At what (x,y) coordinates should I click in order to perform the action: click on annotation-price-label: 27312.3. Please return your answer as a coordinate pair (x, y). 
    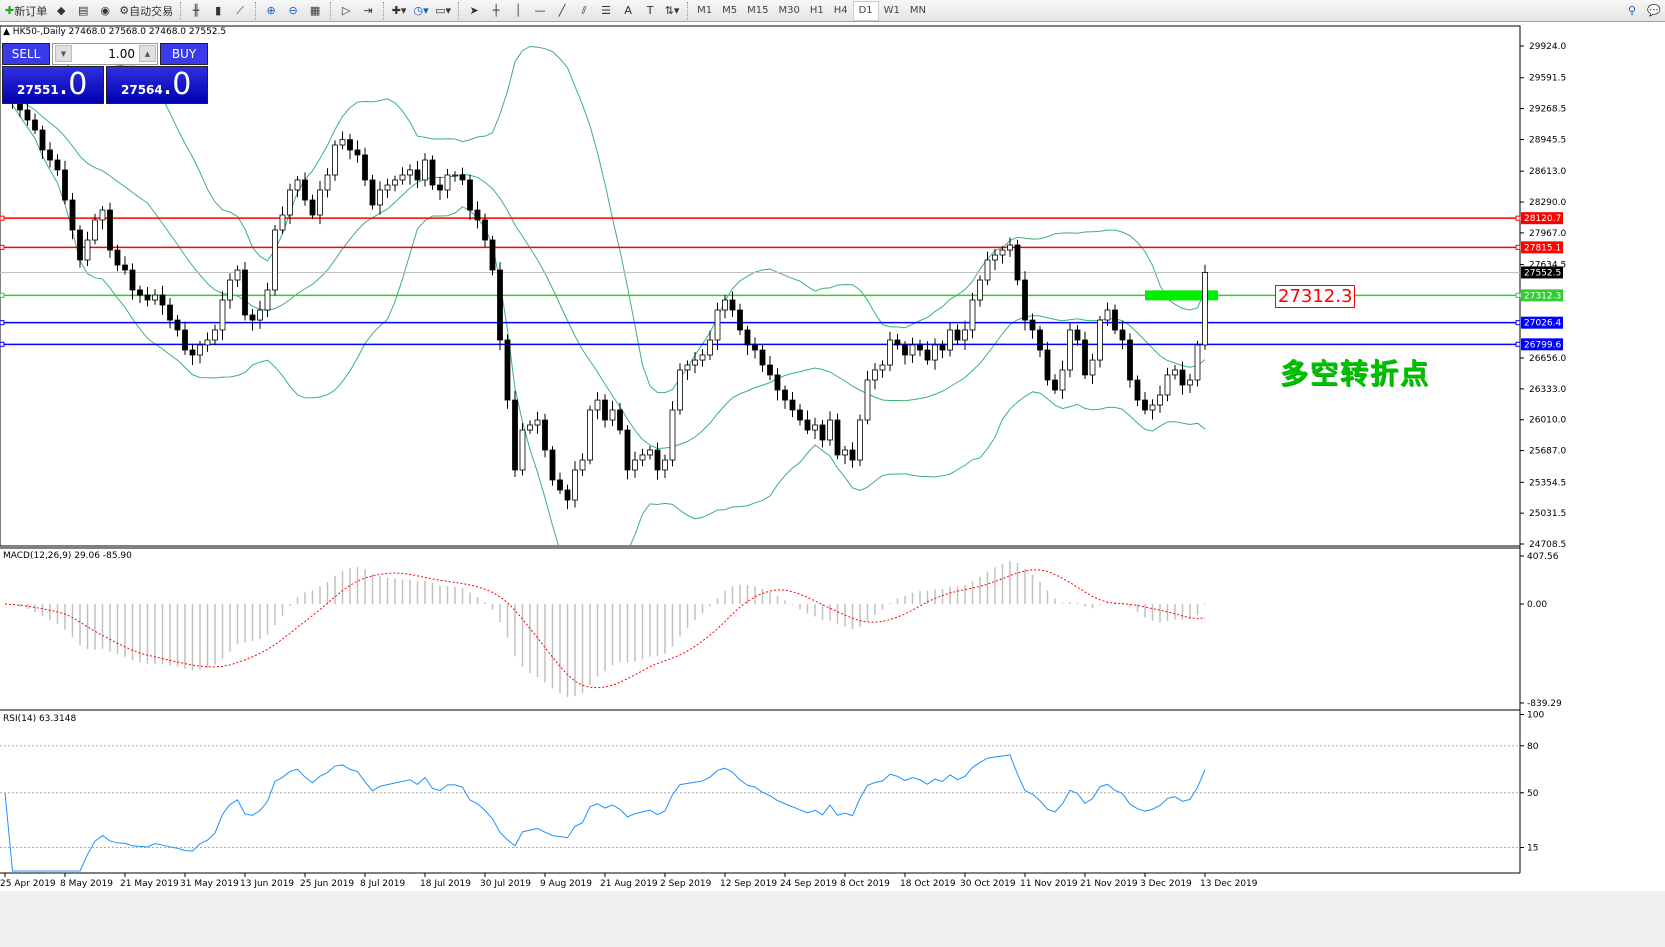
    Looking at the image, I should click on (1315, 296).